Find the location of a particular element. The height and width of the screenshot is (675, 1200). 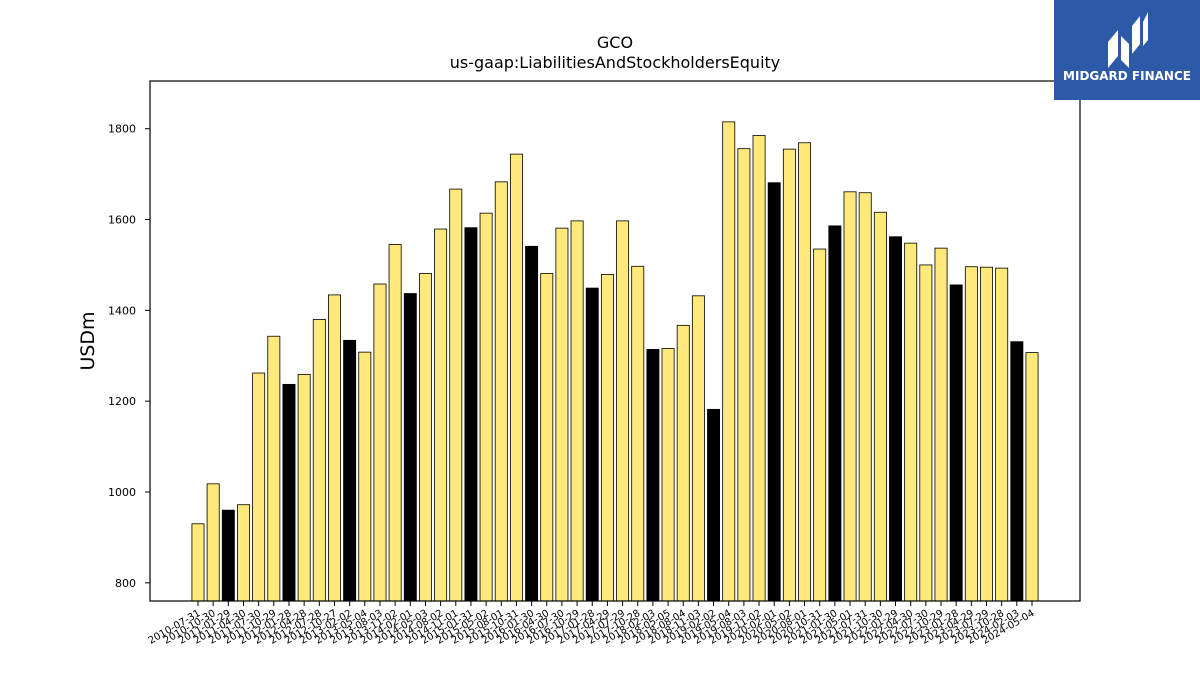

y-tick-label: 1600 is located at coordinates (122, 220).